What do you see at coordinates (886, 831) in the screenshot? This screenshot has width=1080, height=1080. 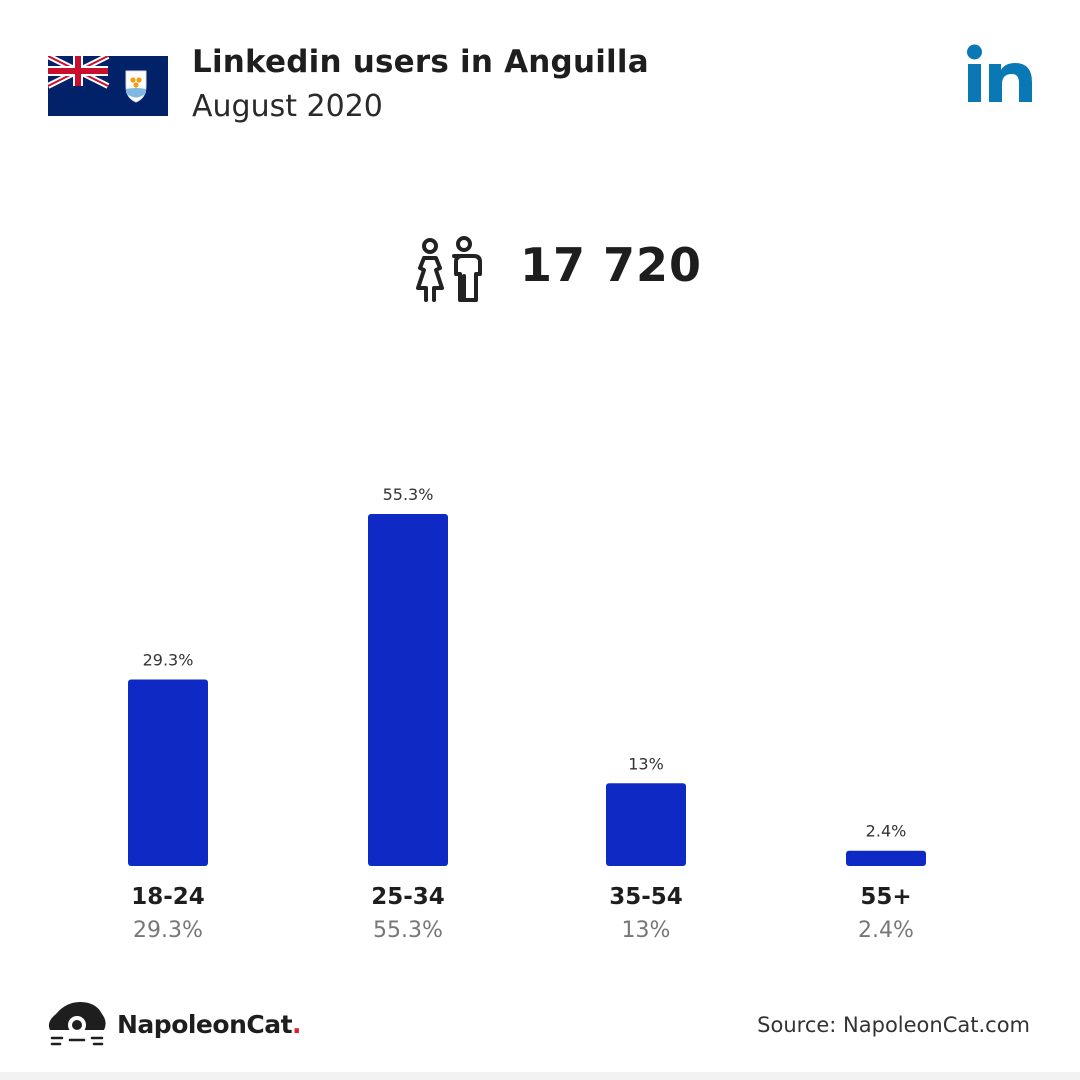 I see `bar-value-label: 2.4%` at bounding box center [886, 831].